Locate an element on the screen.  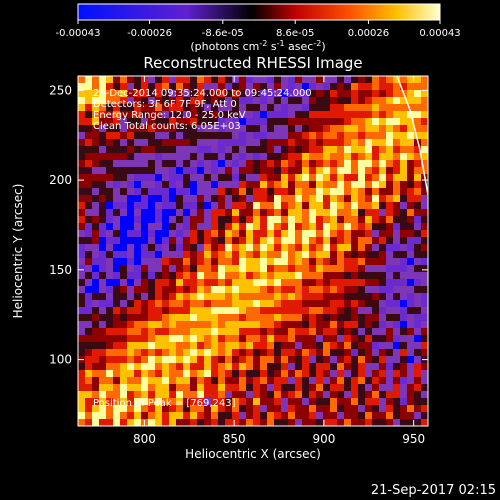
x-tick-label: 800 is located at coordinates (144, 439).